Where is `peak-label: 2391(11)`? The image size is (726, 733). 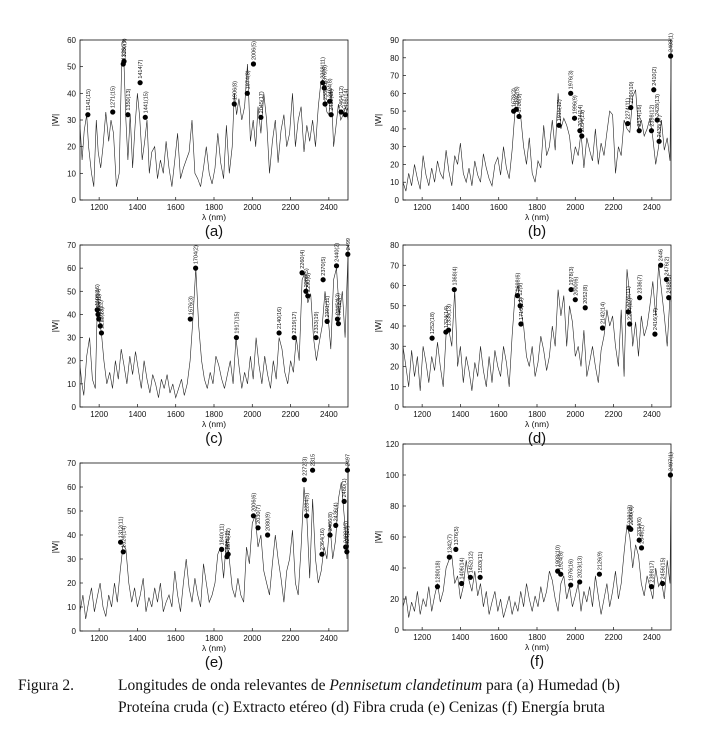
peak-label: 2391(11) is located at coordinates (328, 307).